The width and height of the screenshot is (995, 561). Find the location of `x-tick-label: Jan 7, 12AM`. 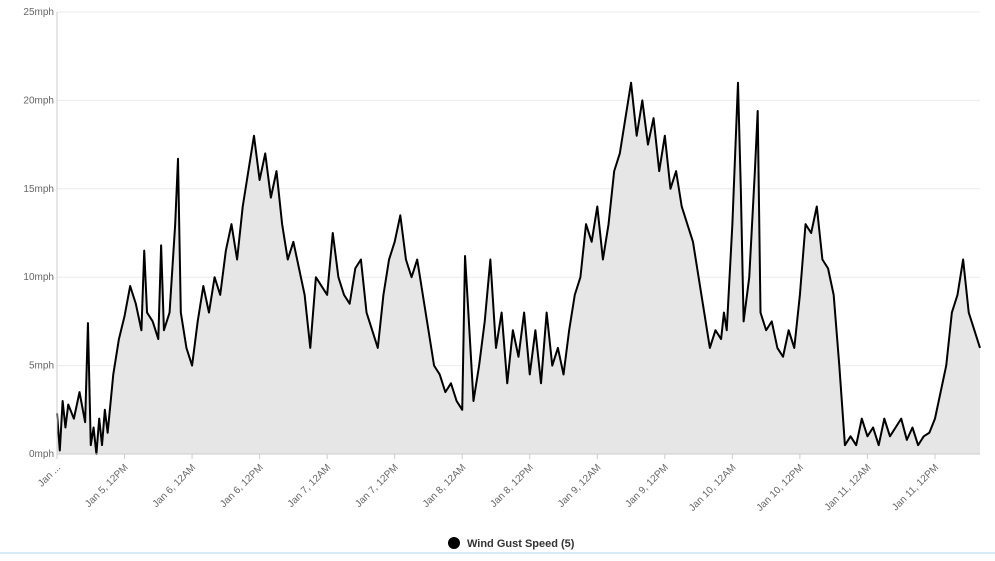

x-tick-label: Jan 7, 12AM is located at coordinates (309, 485).